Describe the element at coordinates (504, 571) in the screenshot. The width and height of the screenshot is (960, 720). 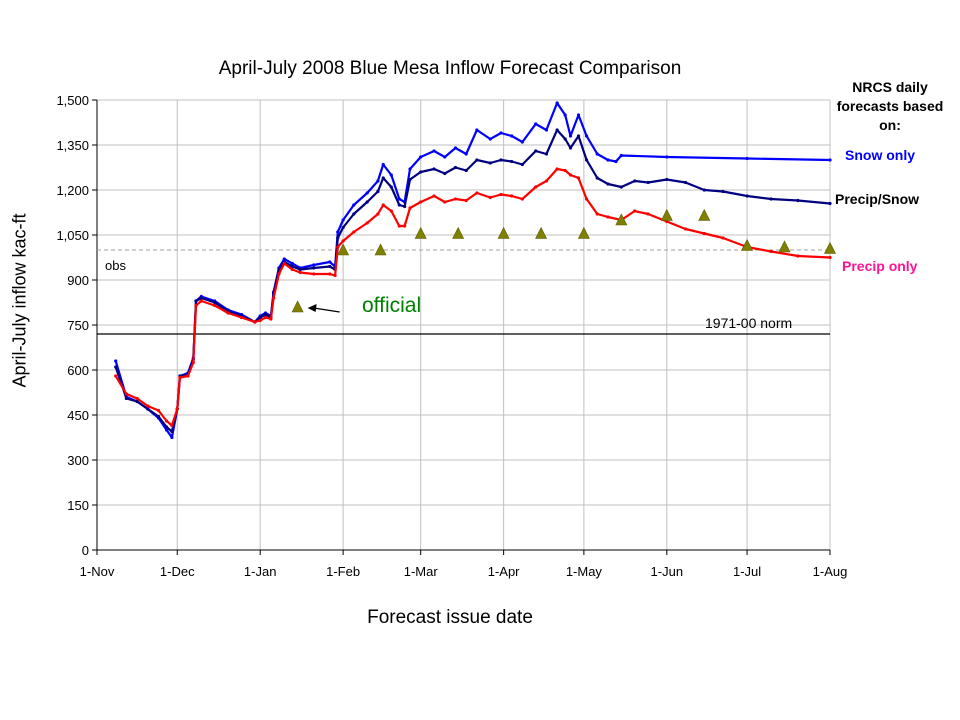
I see `x-tick-label: 1-Apr` at that location.